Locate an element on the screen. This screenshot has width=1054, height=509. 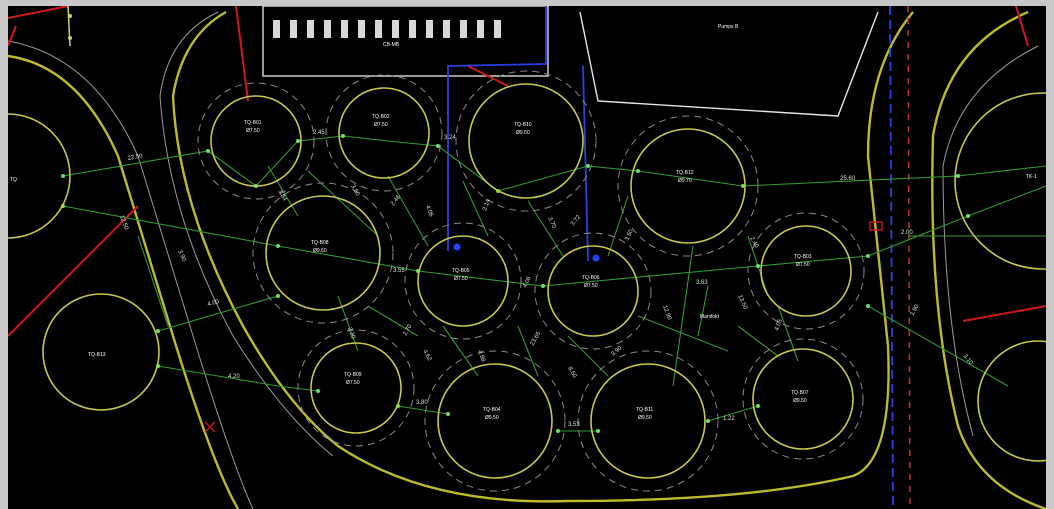
boundary-wall-right is located at coordinates (988, 259).